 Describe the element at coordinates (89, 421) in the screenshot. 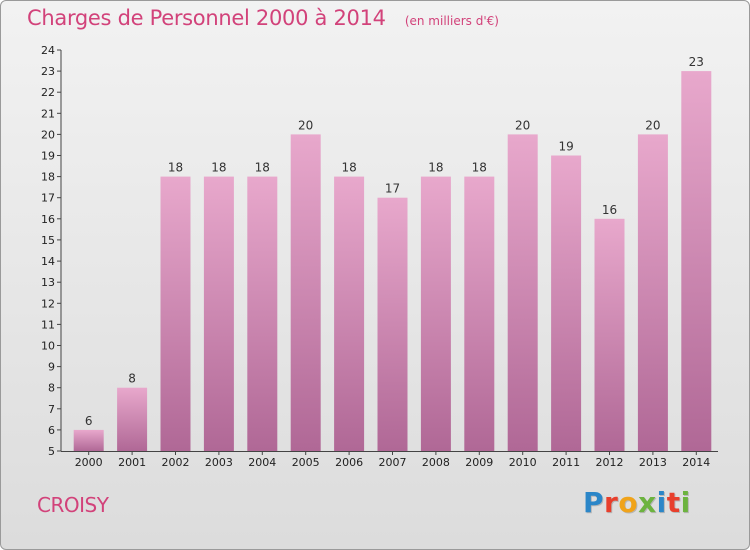

I see `value-label-2000: 6` at that location.